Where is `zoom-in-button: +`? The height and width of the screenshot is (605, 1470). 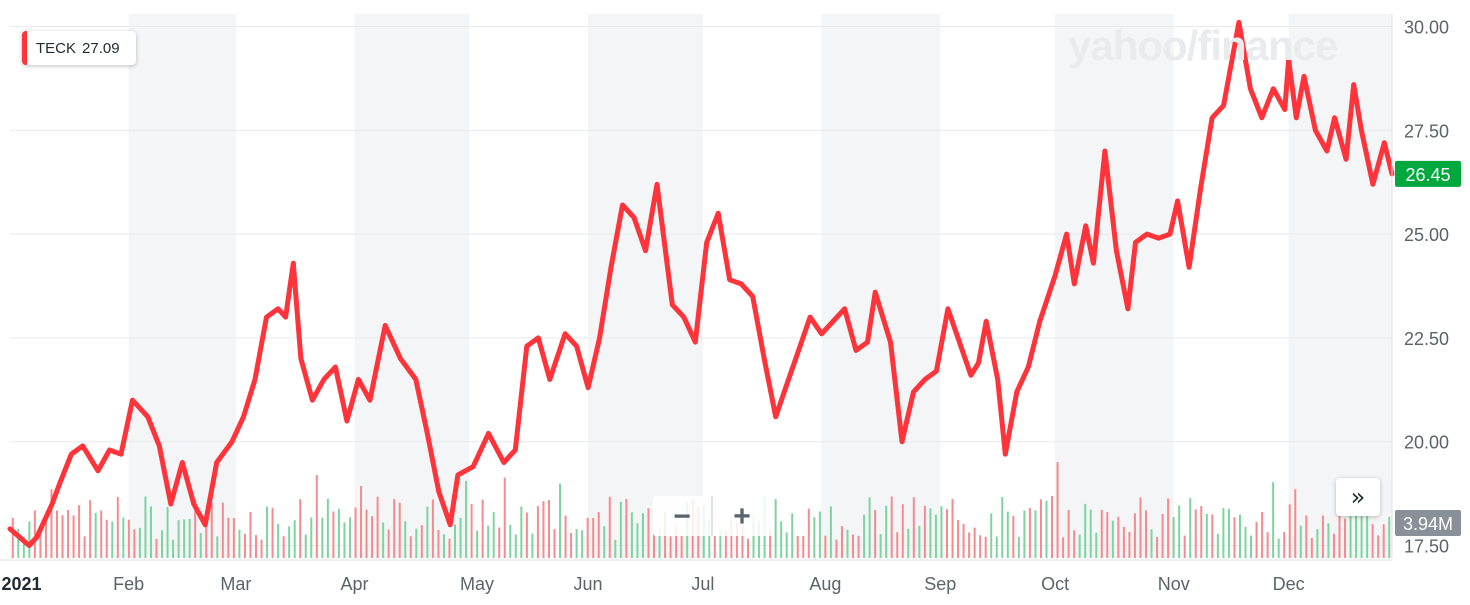
zoom-in-button: + is located at coordinates (742, 516).